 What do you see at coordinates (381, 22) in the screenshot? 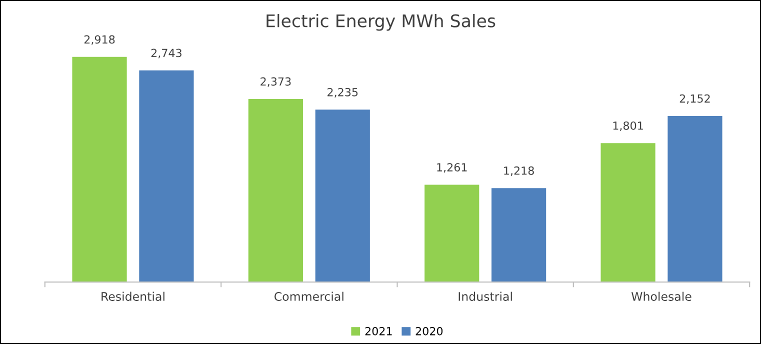
I see `chart-title: Electric Energy MWh Sales` at bounding box center [381, 22].